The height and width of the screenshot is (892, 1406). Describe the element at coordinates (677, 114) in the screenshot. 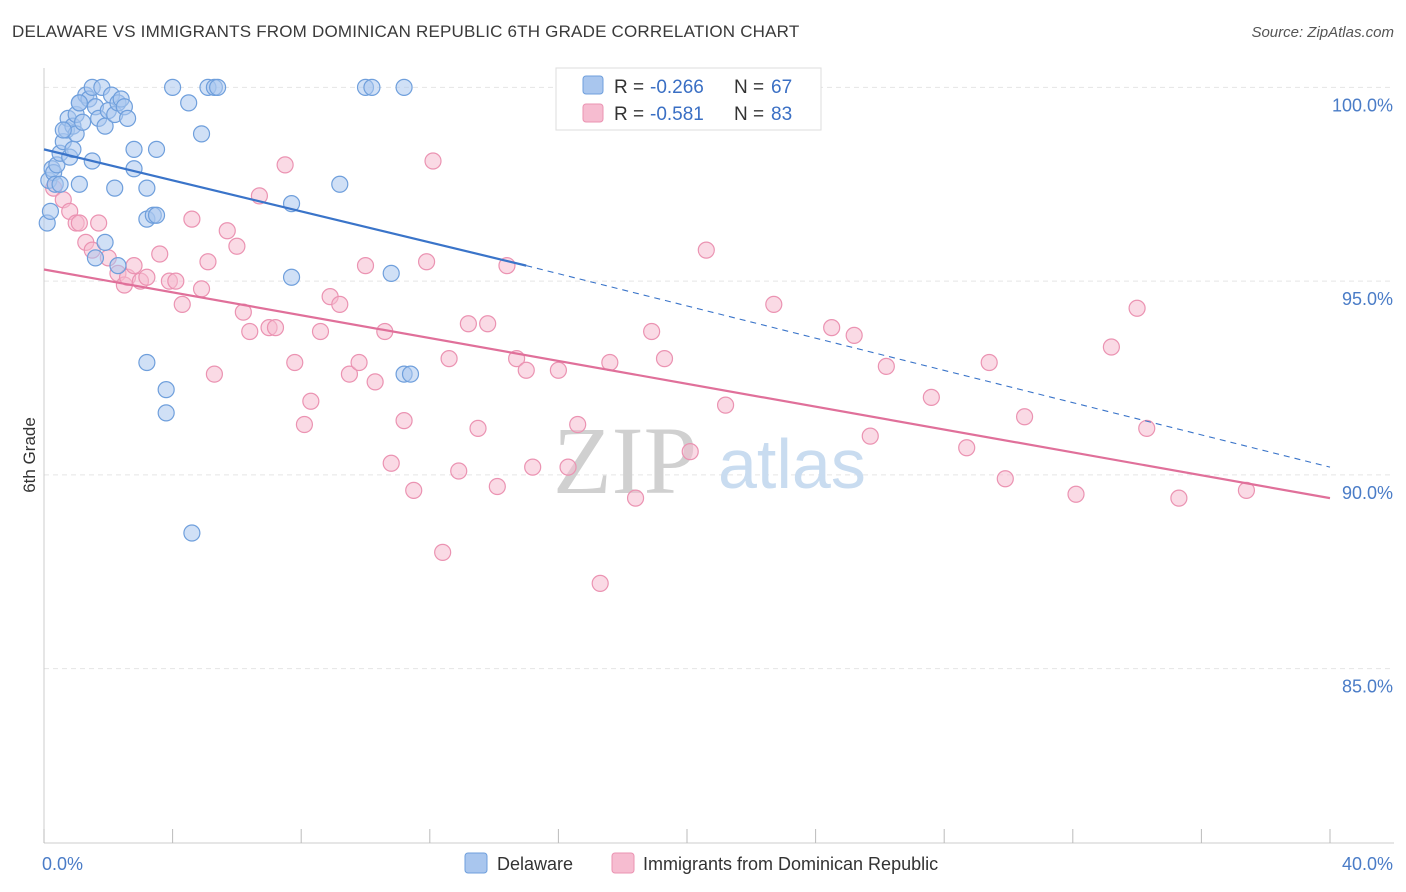

I see `stats-r-value-pink: -0.581` at that location.